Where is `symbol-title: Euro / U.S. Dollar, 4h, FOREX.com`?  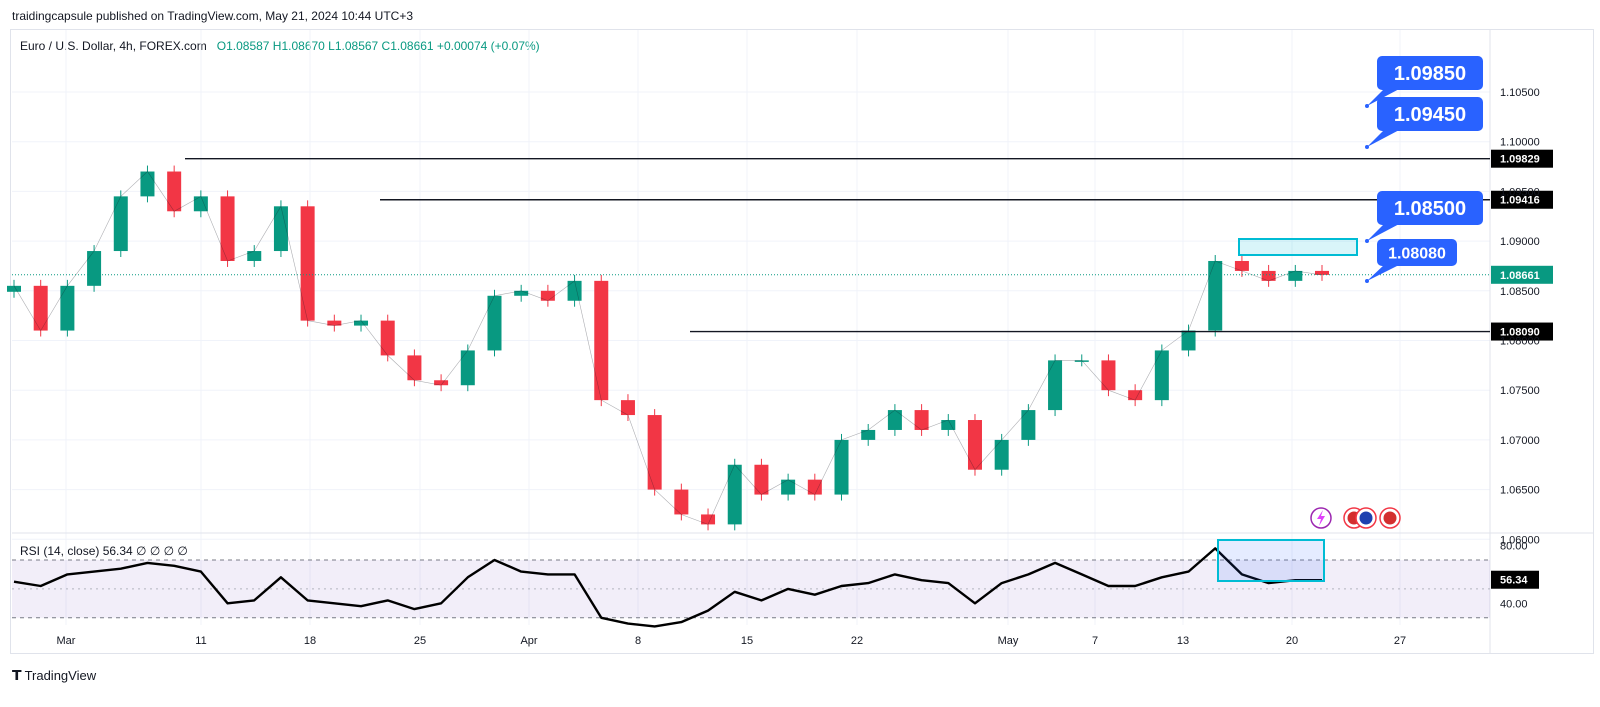
symbol-title: Euro / U.S. Dollar, 4h, FOREX.com is located at coordinates (113, 46).